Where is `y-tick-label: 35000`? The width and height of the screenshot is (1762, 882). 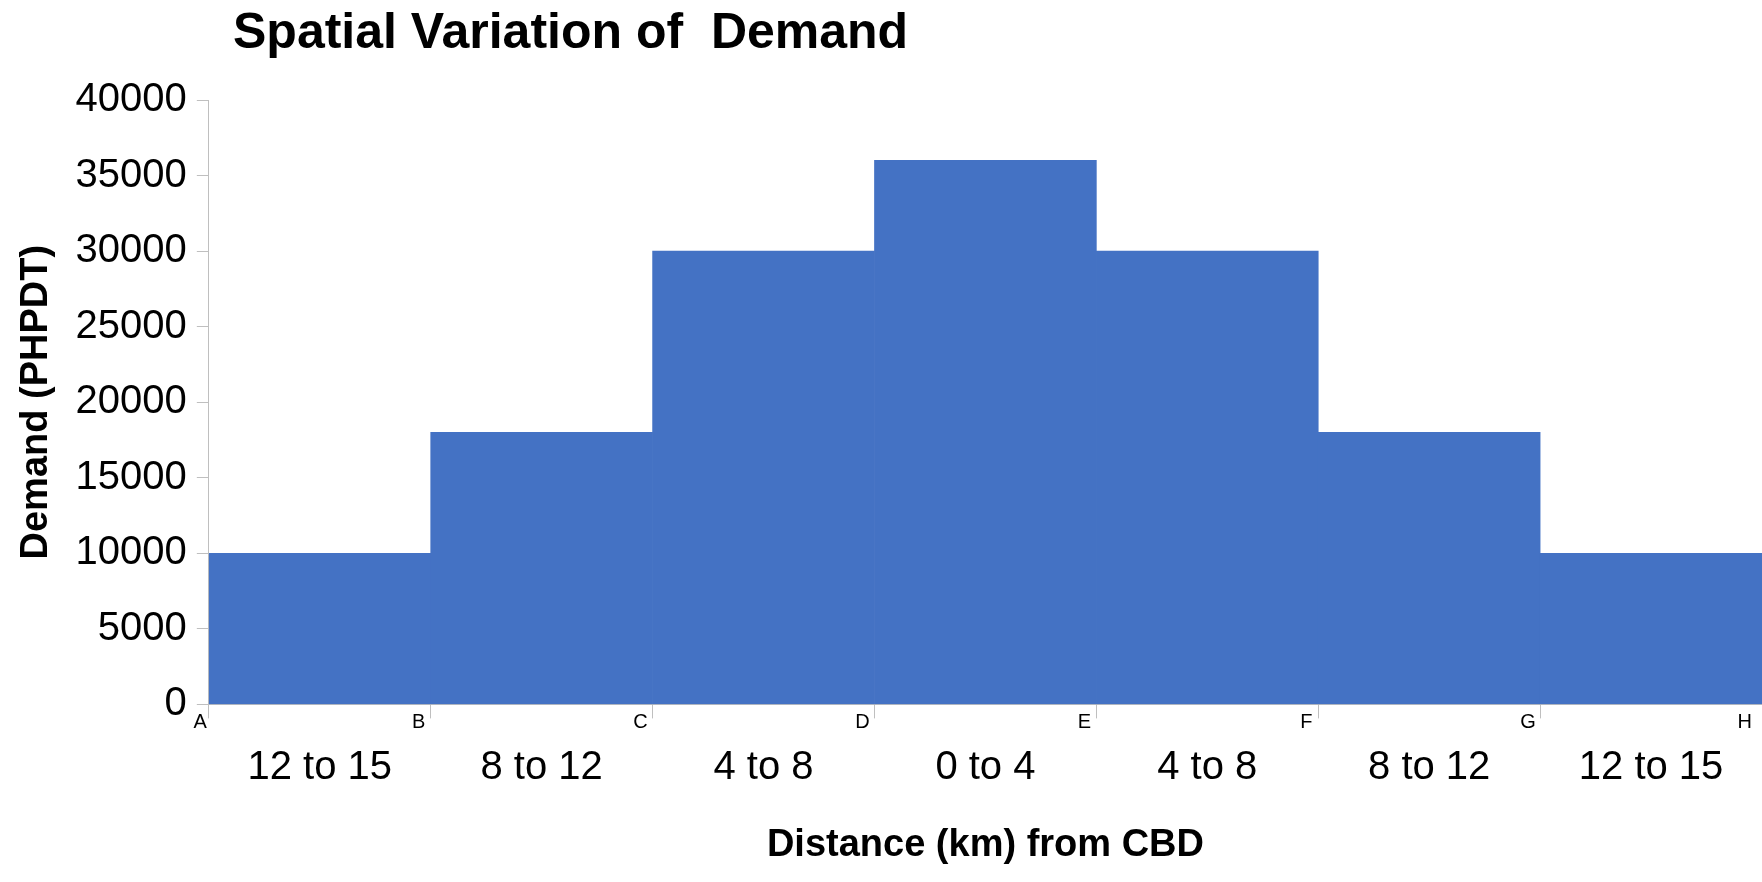 y-tick-label: 35000 is located at coordinates (131, 172).